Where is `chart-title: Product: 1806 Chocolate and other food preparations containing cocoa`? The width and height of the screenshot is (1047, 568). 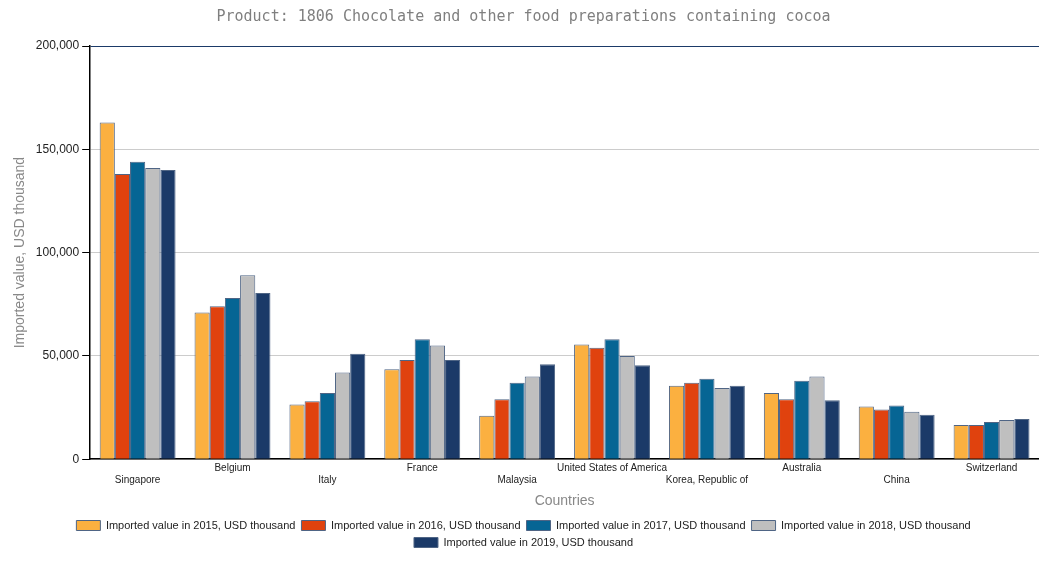 chart-title: Product: 1806 Chocolate and other food preparations containing cocoa is located at coordinates (523, 15).